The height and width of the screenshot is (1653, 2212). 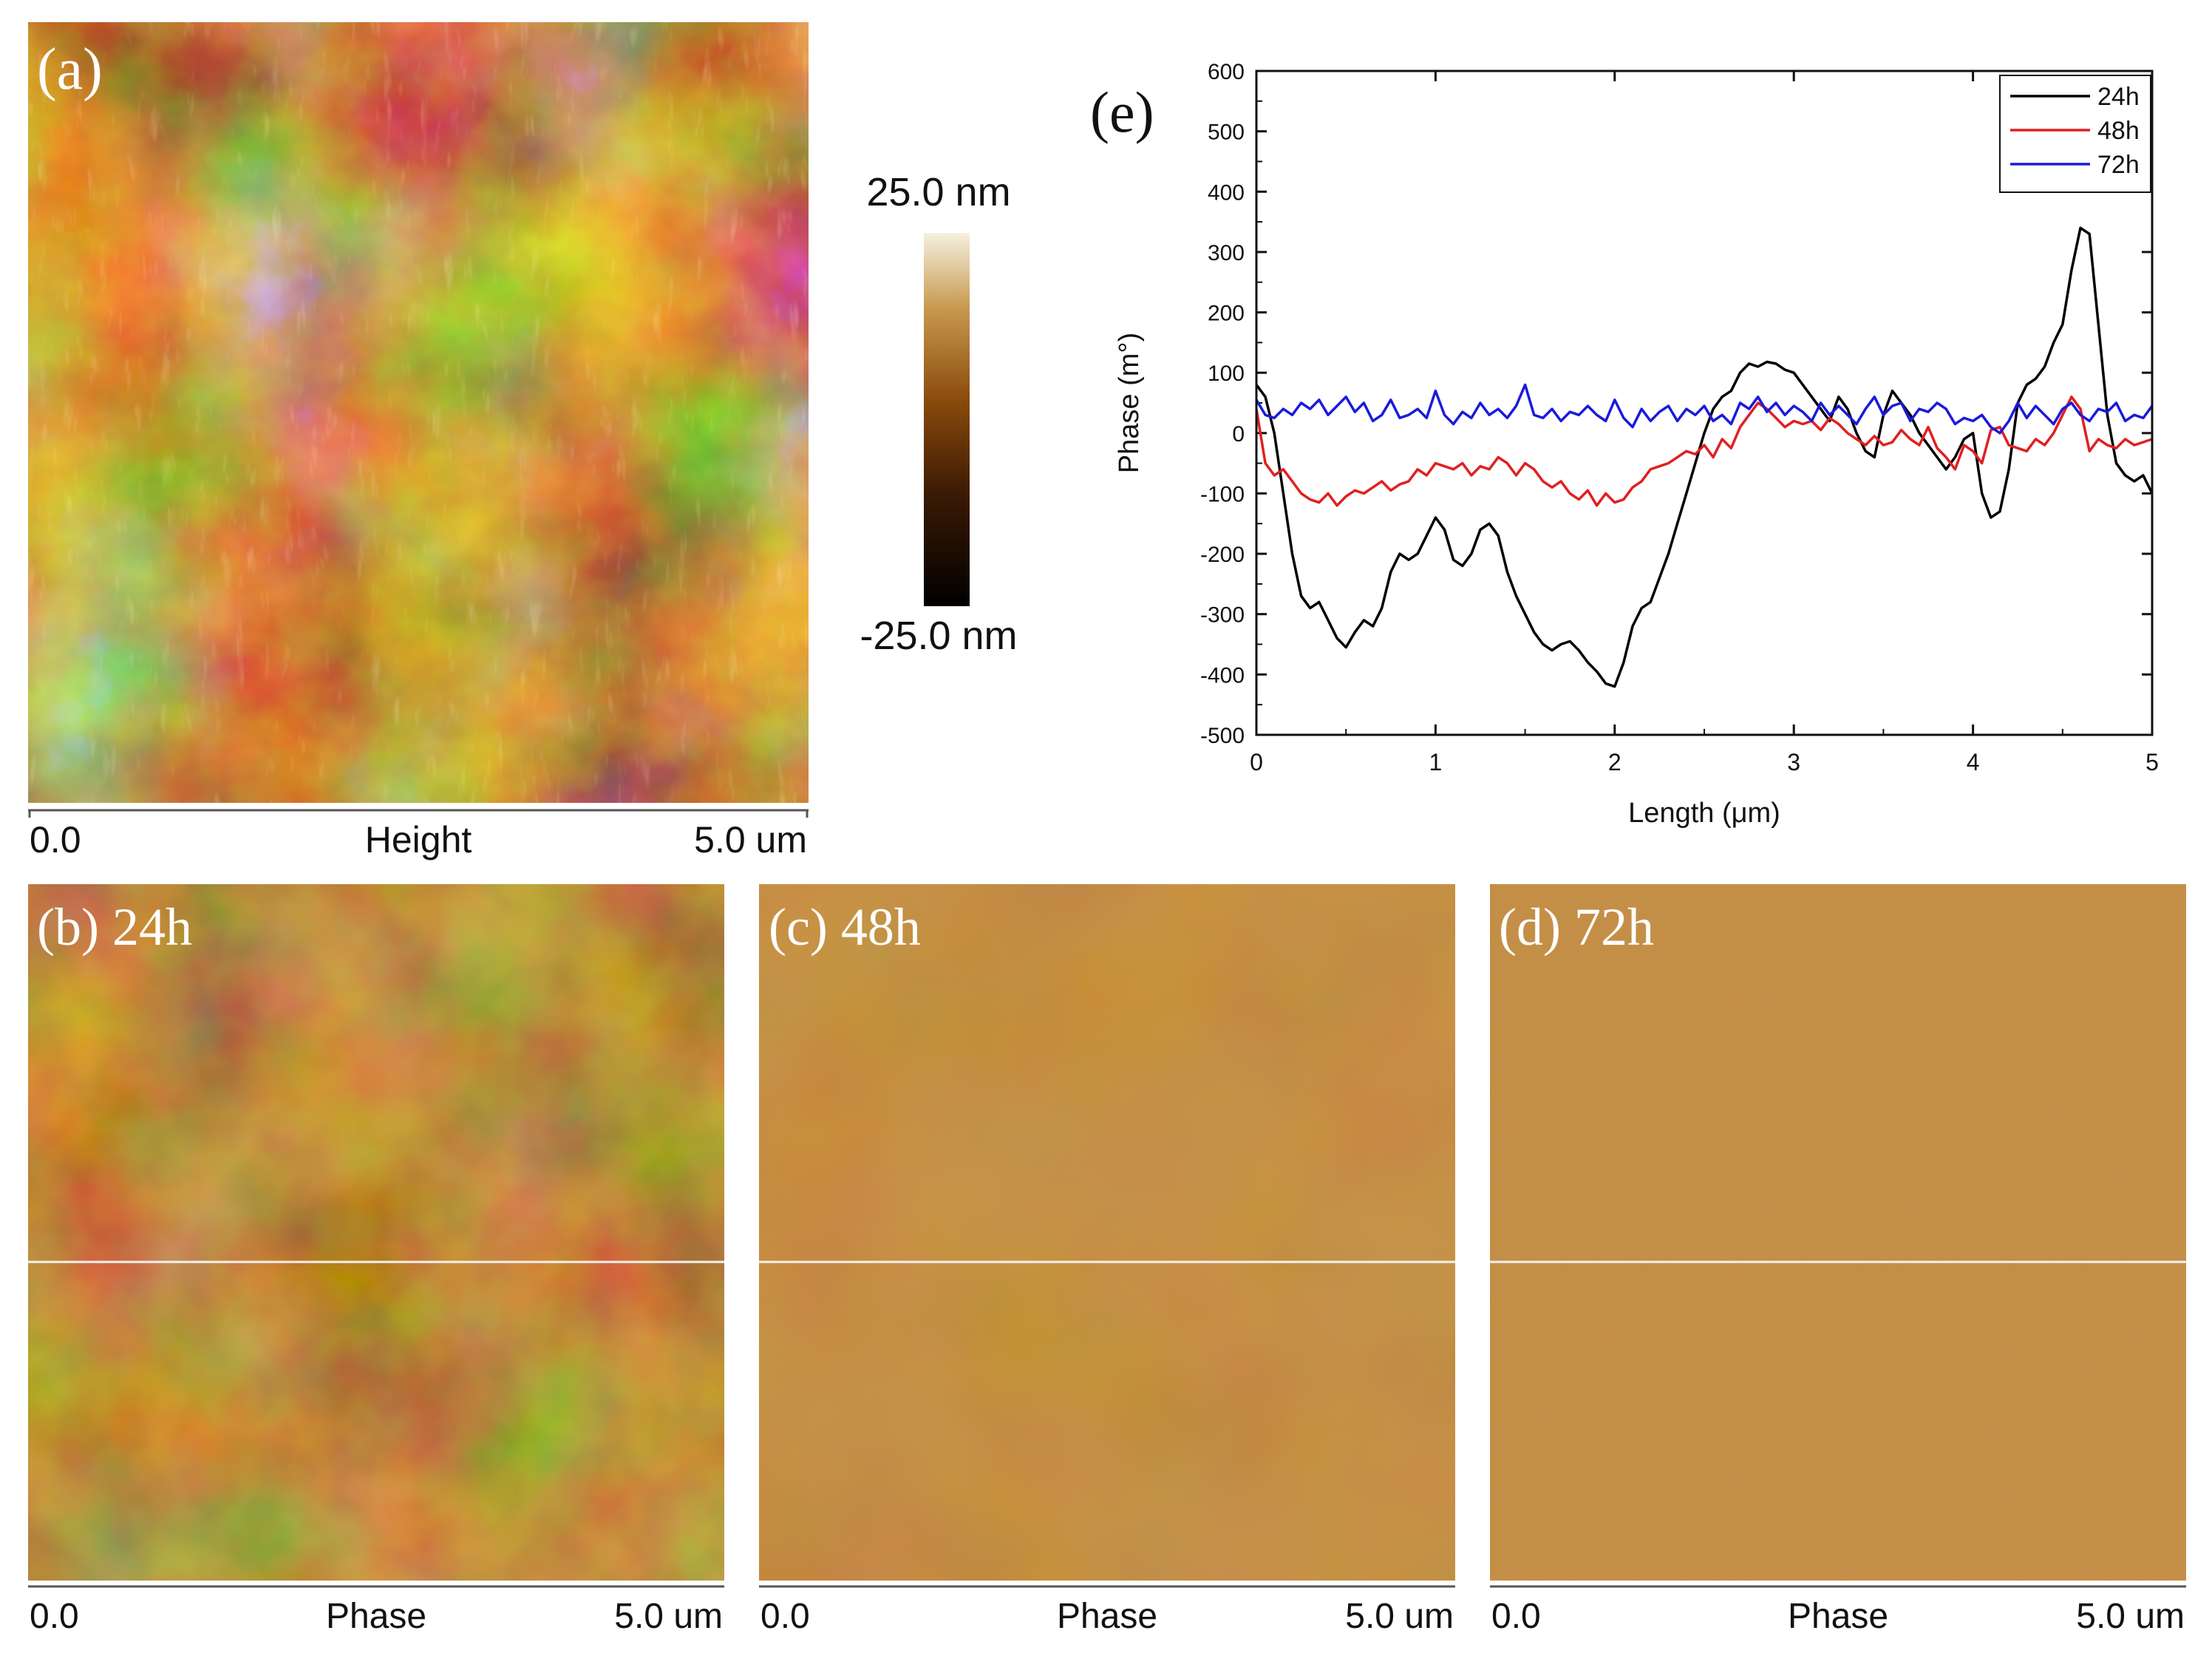 What do you see at coordinates (1226, 253) in the screenshot?
I see `y-tick-label: 300` at bounding box center [1226, 253].